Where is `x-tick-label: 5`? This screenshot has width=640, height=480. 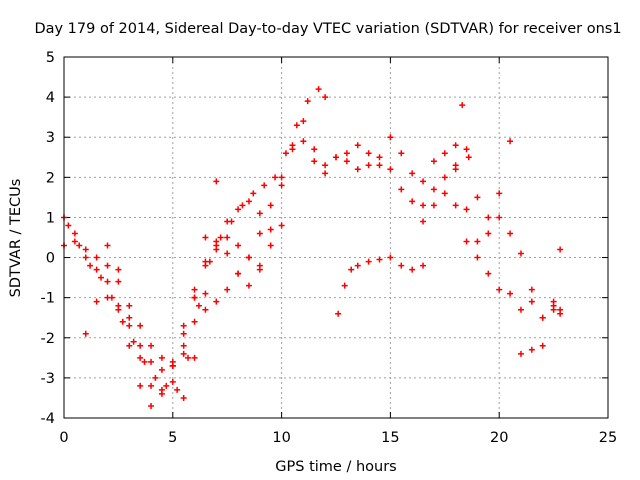
x-tick-label: 5 is located at coordinates (172, 438).